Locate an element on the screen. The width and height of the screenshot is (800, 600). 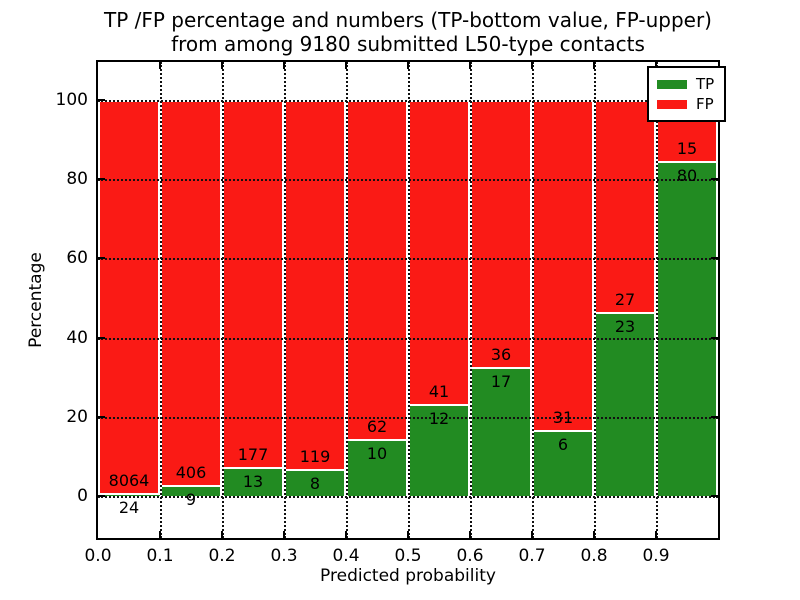
annotation-tp-count: 23 is located at coordinates (625, 326).